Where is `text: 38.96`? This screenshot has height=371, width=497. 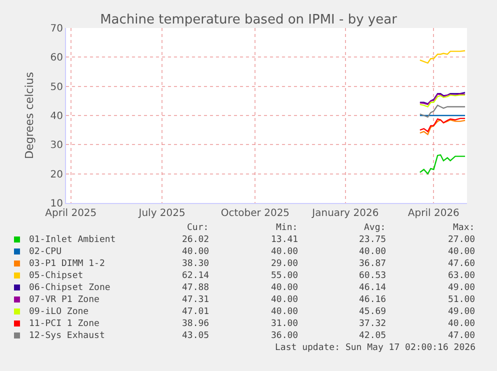 text: 38.96 is located at coordinates (196, 324).